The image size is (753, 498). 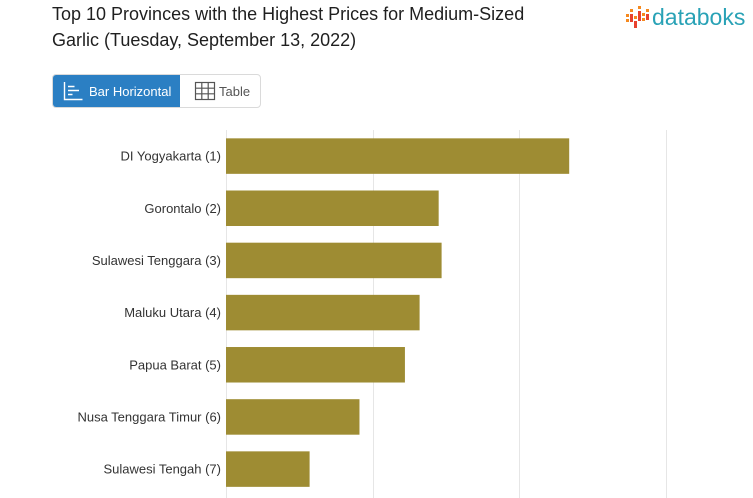 I want to click on chart-view-toggle: Bar Horizontal Table, so click(x=156, y=91).